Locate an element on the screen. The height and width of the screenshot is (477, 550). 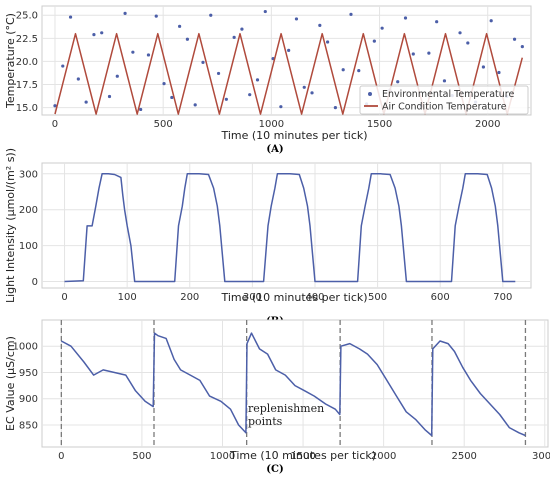
y-axis-label: EC Value (μS/cm) is located at coordinates (10, 383).